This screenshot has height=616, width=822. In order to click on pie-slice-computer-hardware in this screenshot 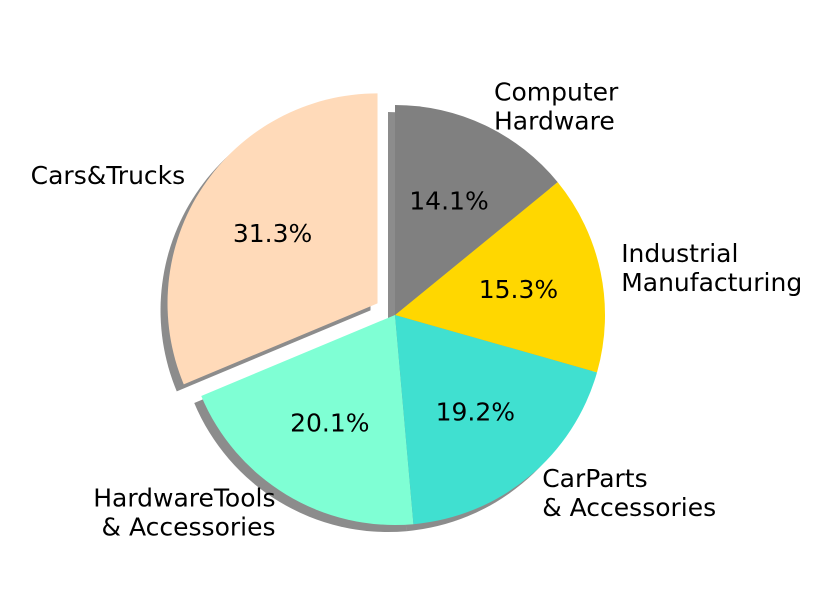, I will do `click(476, 210)`.